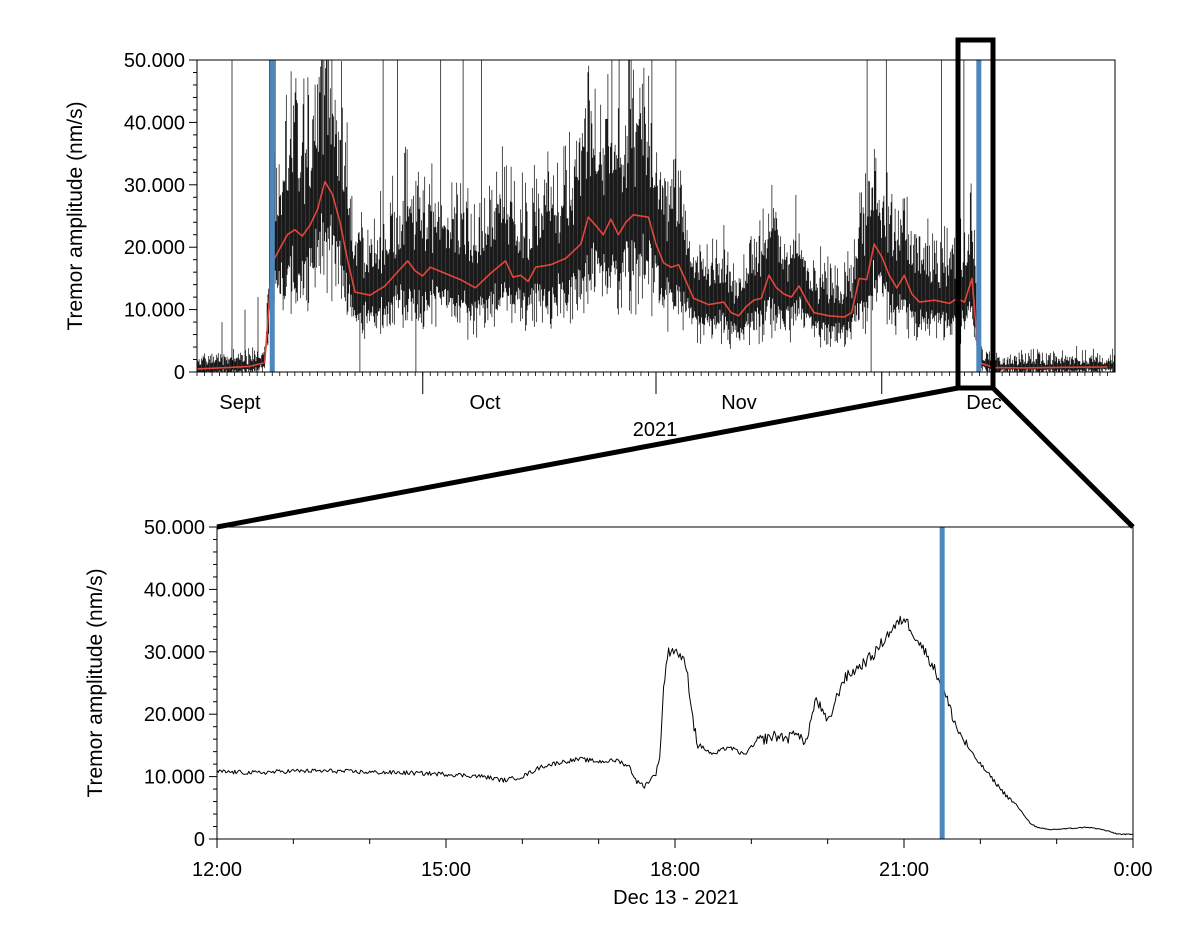  Describe the element at coordinates (587, 457) in the screenshot. I see `zoom-connector-left` at that location.